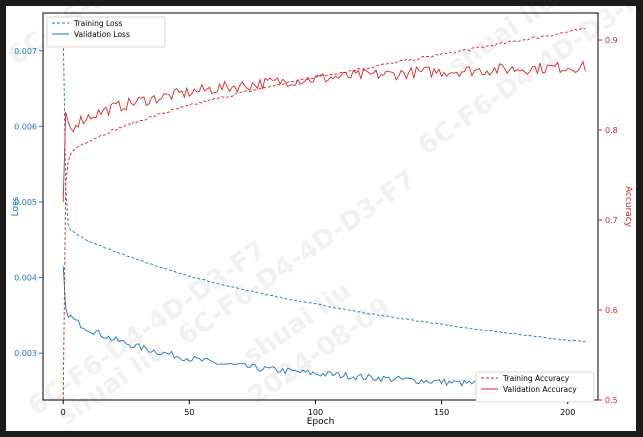 This screenshot has height=437, width=643. Describe the element at coordinates (25, 353) in the screenshot. I see `y-left-tick-label-0: 0.003` at that location.